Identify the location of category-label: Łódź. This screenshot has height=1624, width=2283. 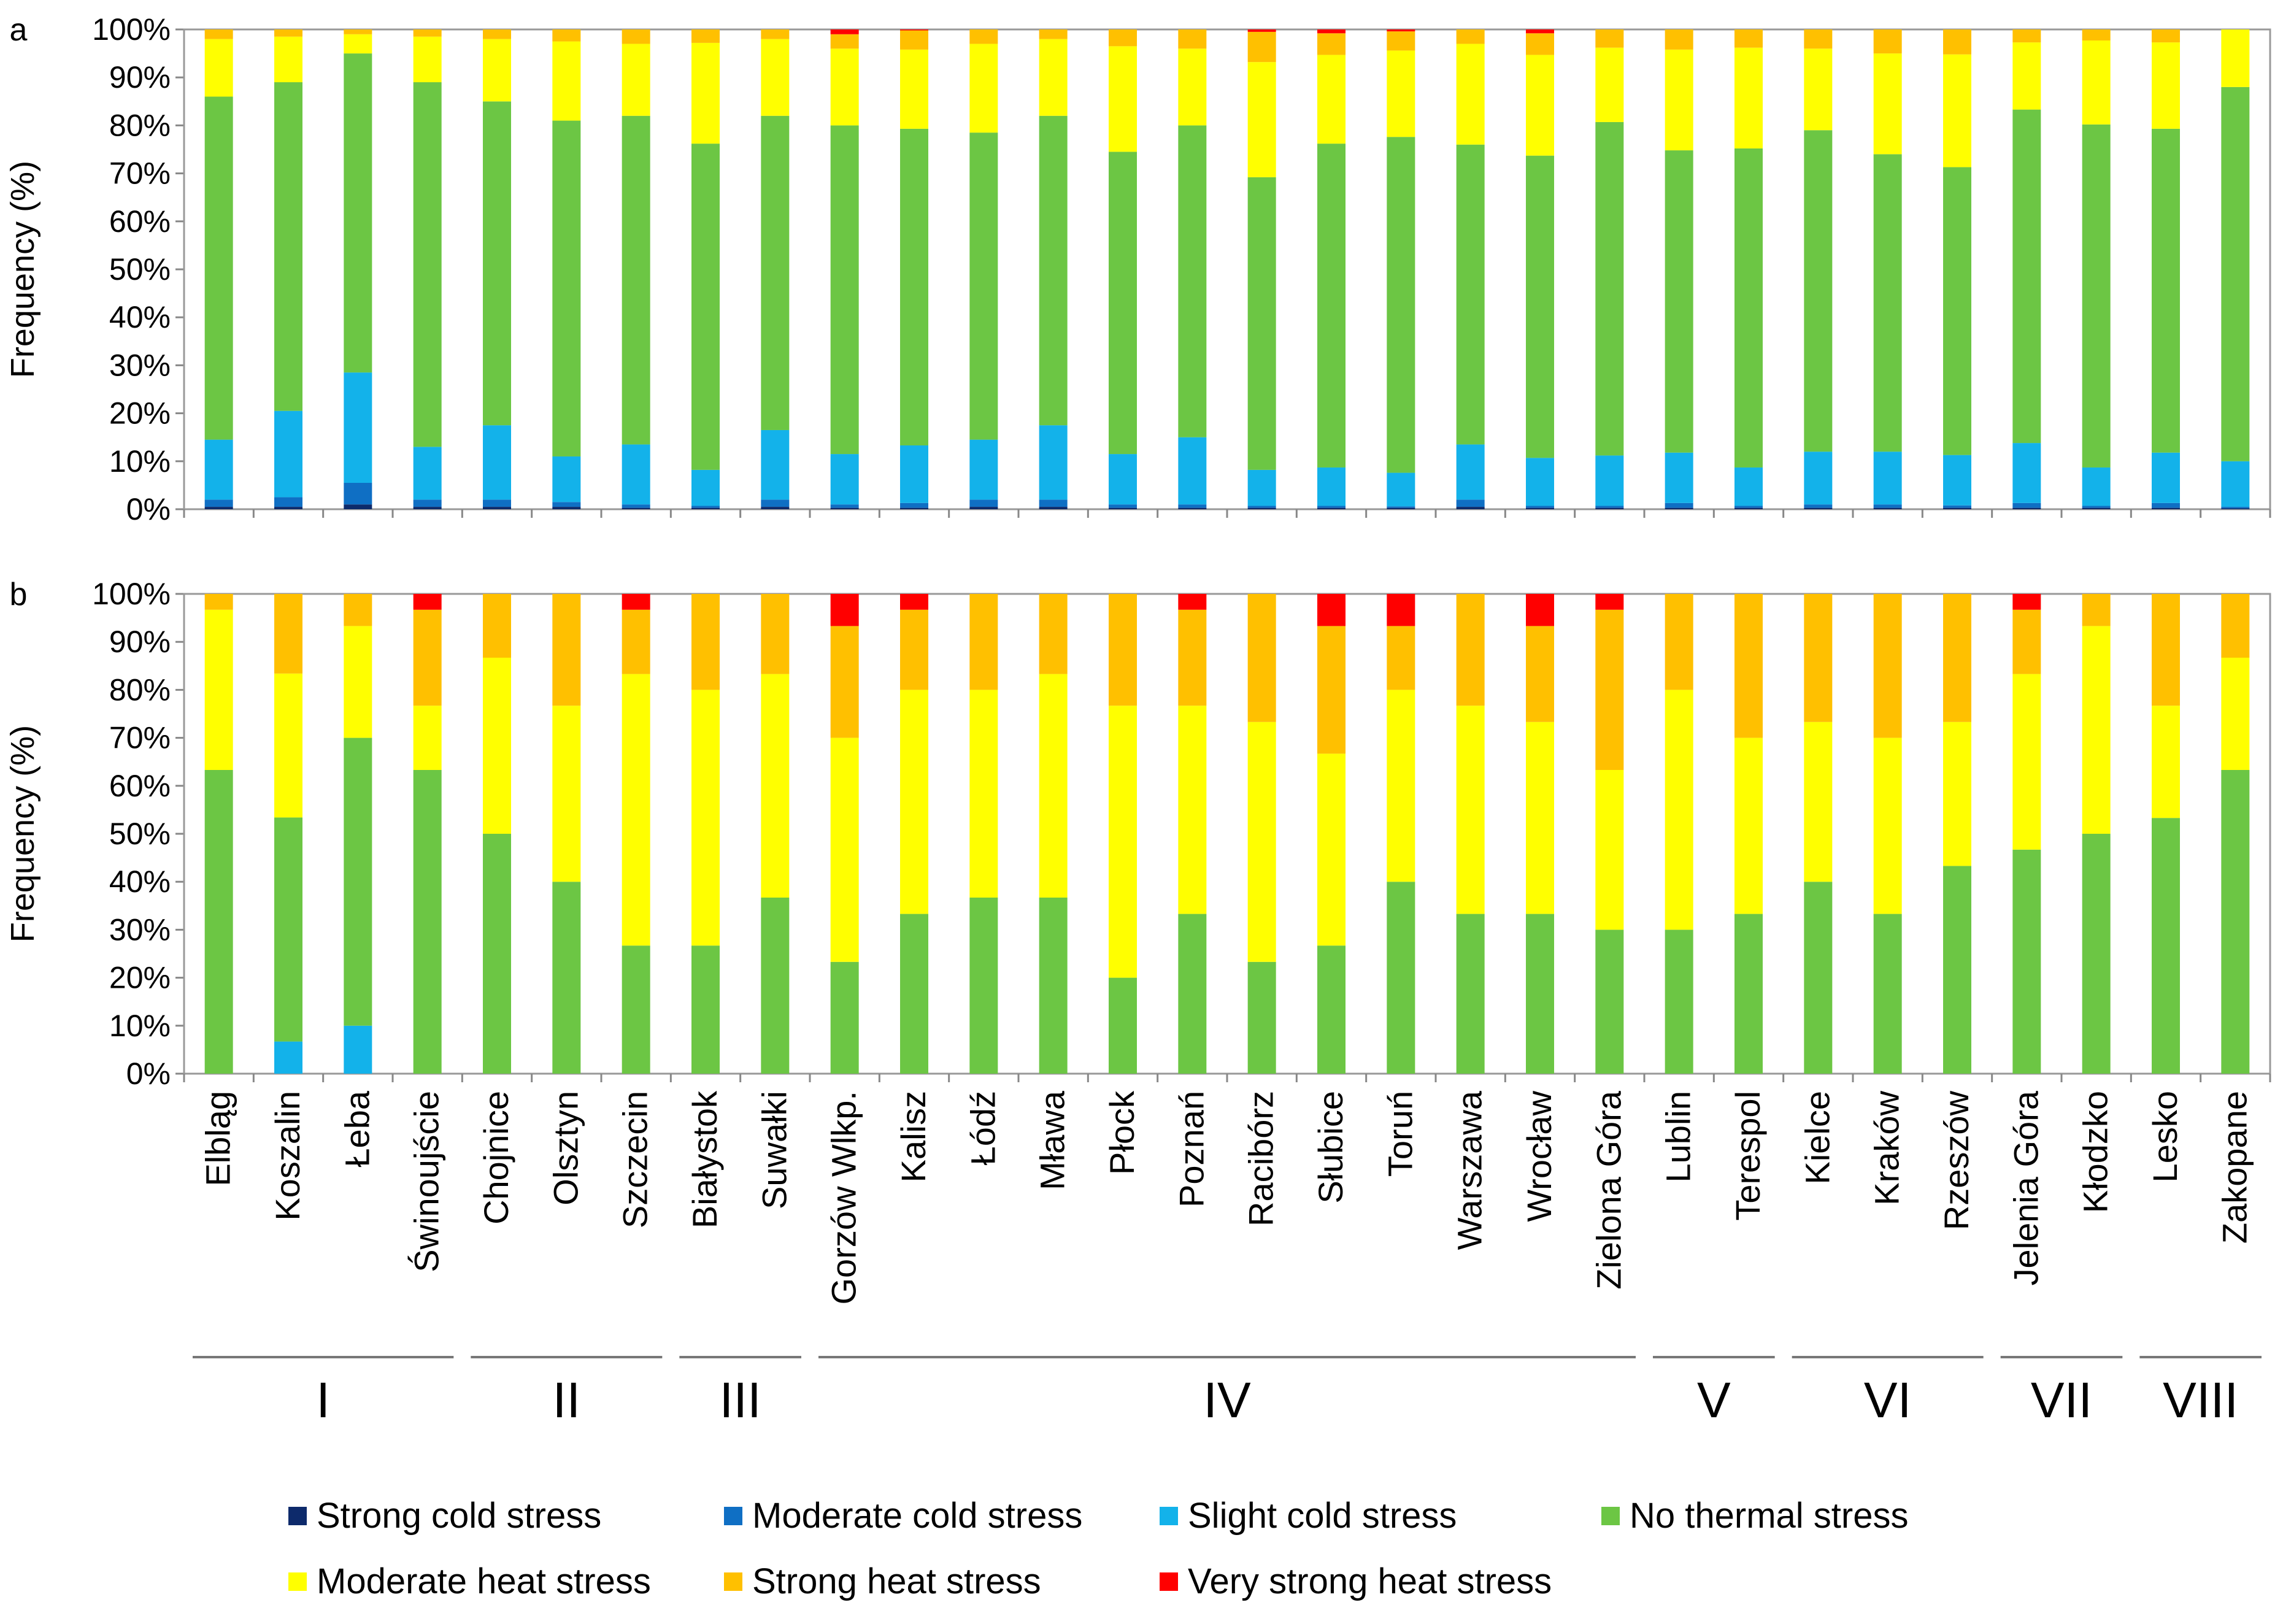
(982, 1128).